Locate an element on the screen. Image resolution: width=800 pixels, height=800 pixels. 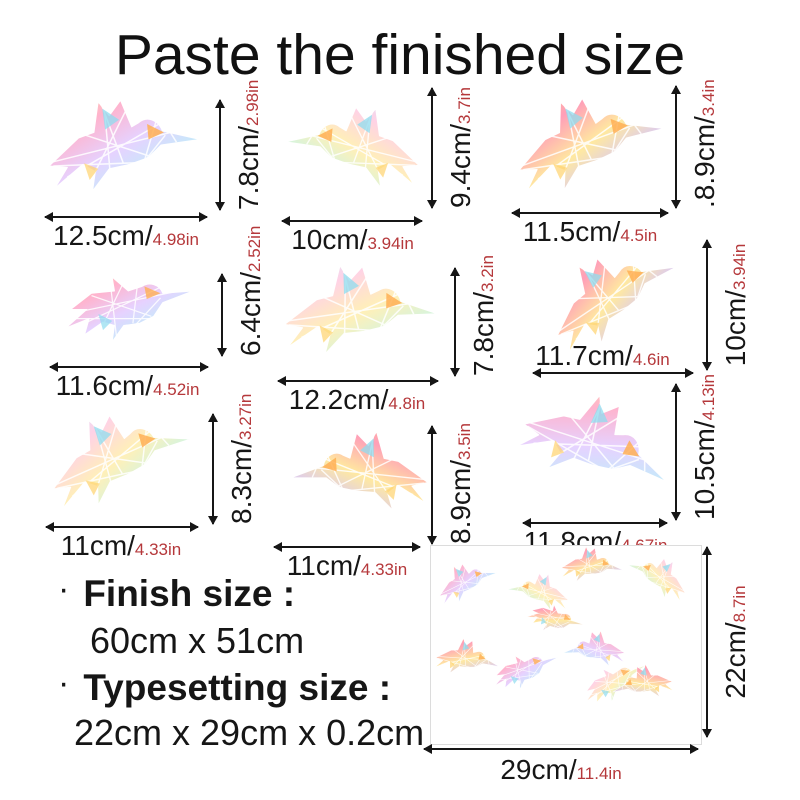
page-title: Paste the finished size is located at coordinates (400, 55).